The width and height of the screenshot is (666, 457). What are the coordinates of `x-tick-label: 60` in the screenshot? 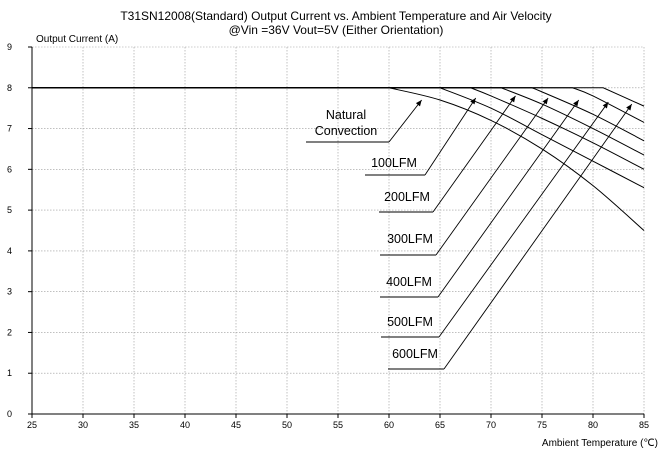 It's located at (389, 425).